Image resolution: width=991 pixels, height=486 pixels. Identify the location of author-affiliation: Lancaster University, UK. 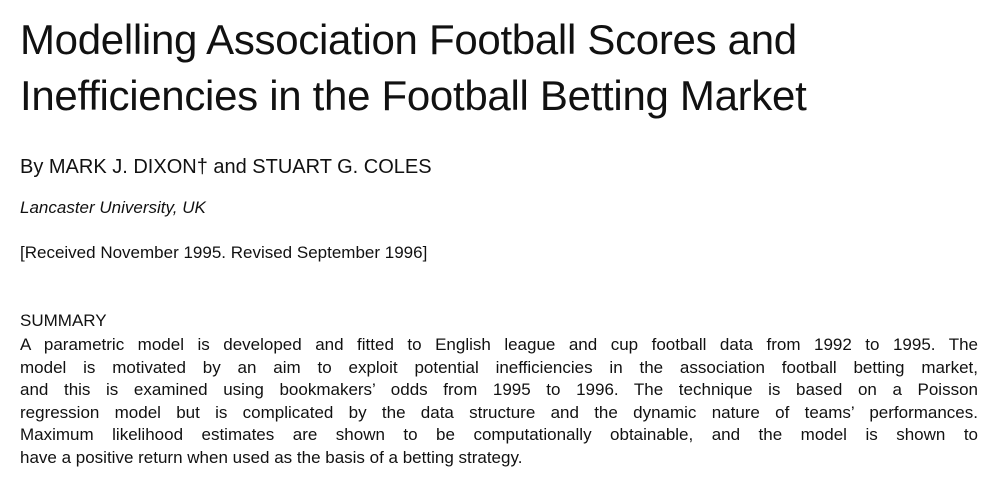
(113, 207).